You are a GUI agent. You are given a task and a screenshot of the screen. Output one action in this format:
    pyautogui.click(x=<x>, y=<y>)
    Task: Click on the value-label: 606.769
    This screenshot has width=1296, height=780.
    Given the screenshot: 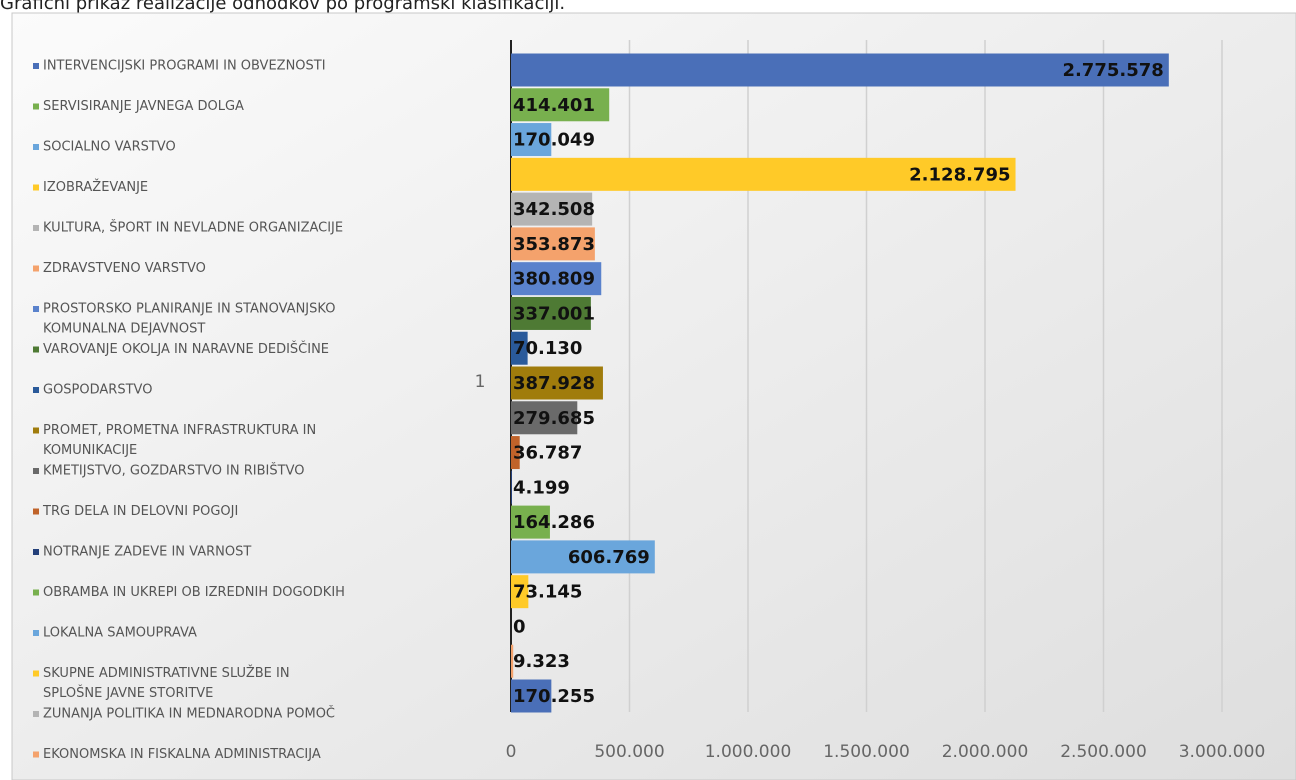 What is the action you would take?
    pyautogui.click(x=609, y=557)
    